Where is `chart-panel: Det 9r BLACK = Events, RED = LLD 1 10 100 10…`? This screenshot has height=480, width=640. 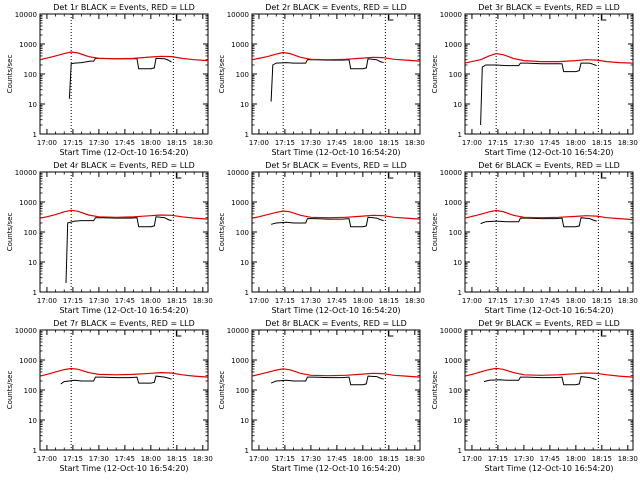 chart-panel: Det 9r BLACK = Events, RED = LLD 1 10 100 10… is located at coordinates (534, 396).